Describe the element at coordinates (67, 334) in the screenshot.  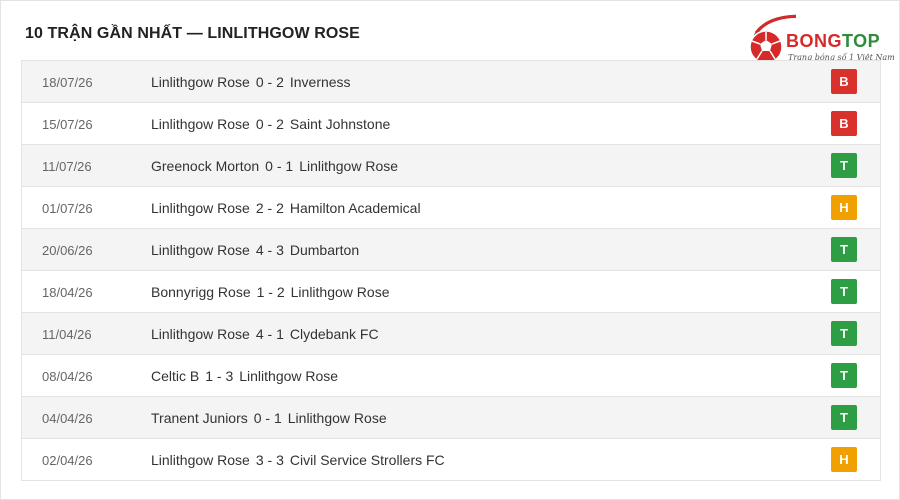
I see `match-date: 11/04/26` at that location.